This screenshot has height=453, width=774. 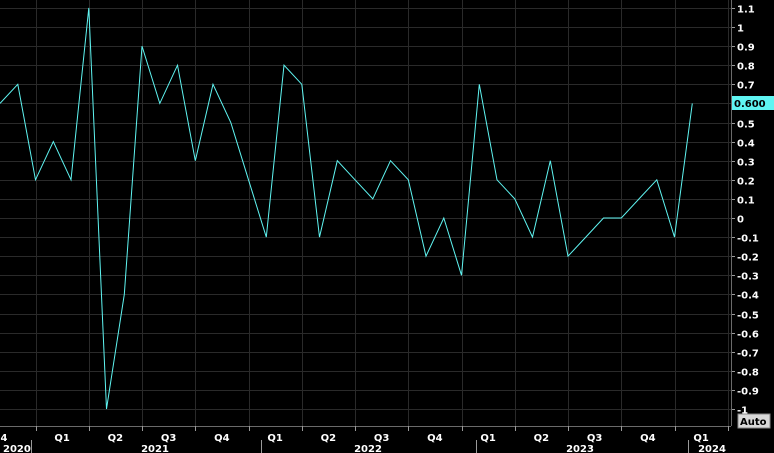 What do you see at coordinates (748, 277) in the screenshot?
I see `y-tick-label: -0.3` at bounding box center [748, 277].